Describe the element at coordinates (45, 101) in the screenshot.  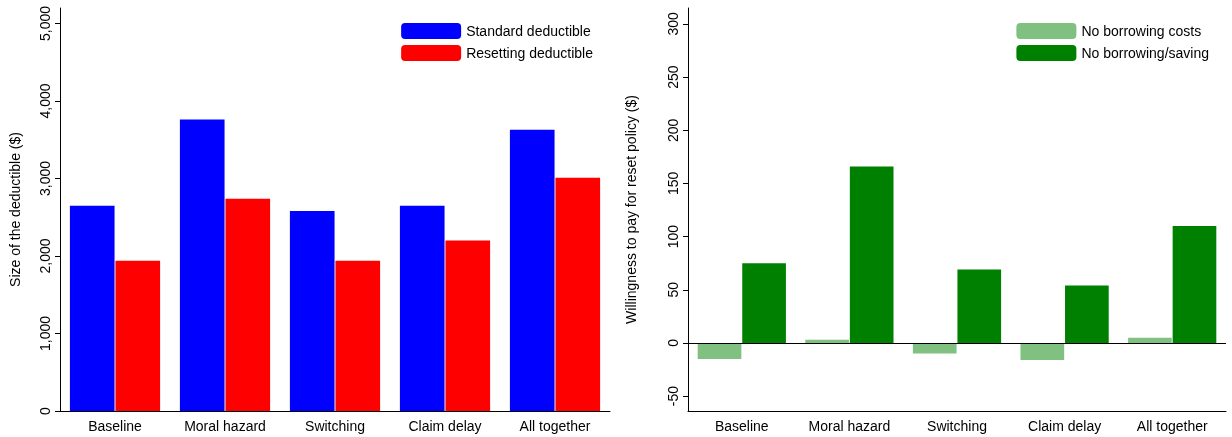
I see `y-tick-label: 4,000` at that location.